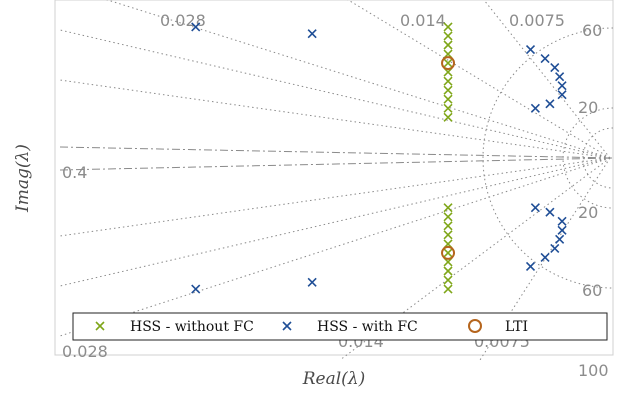 The height and width of the screenshot is (394, 625). Describe the element at coordinates (23, 178) in the screenshot. I see `y-axis-label: Imag(λ)` at that location.